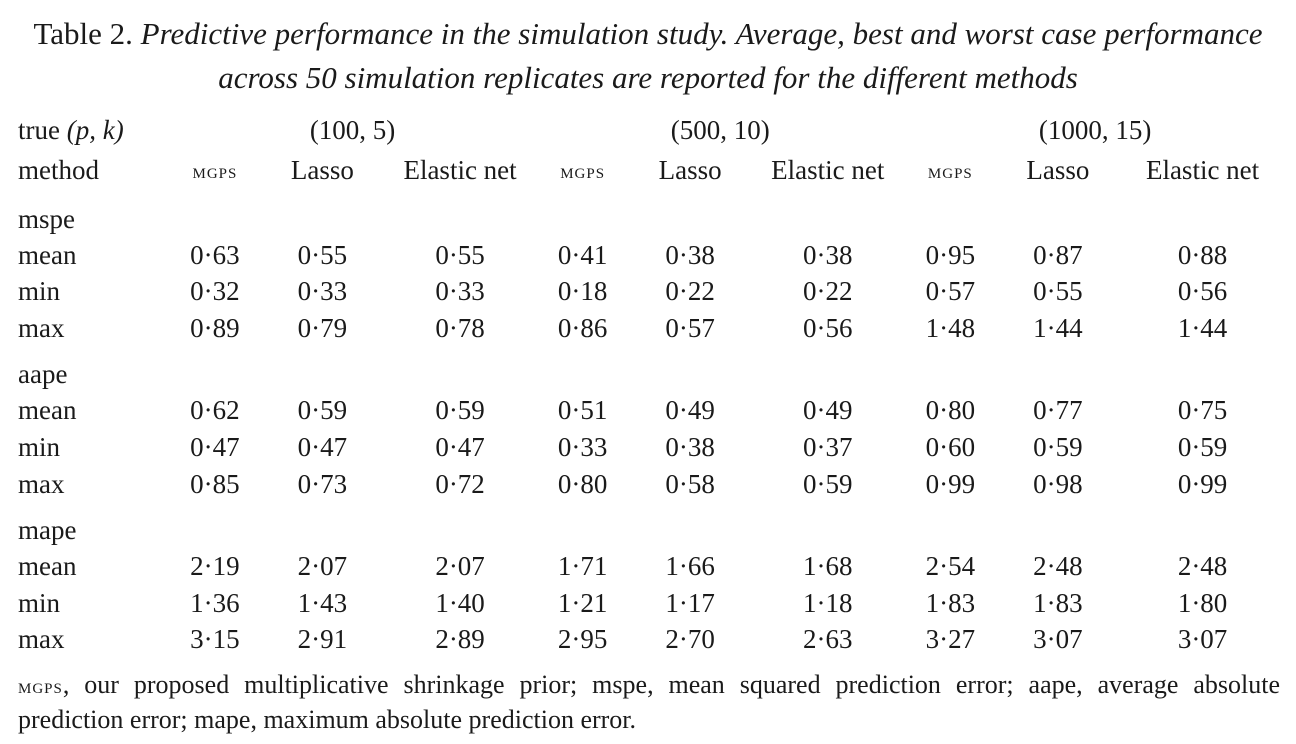  Describe the element at coordinates (582, 291) in the screenshot. I see `table-cell: 0·18` at that location.